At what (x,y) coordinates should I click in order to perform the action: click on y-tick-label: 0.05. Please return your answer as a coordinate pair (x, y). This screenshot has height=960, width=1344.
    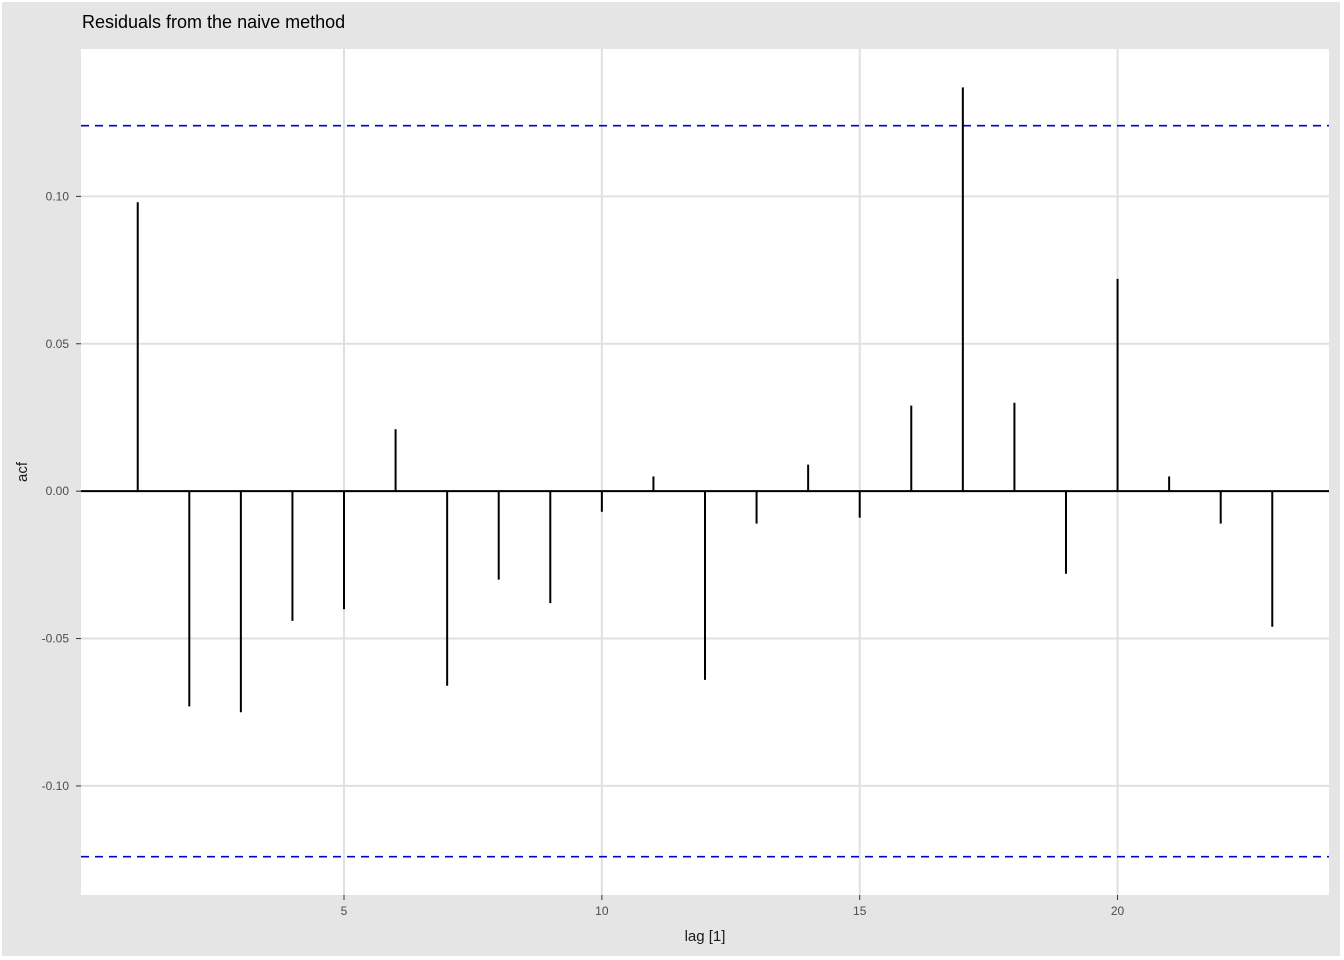
    Looking at the image, I should click on (58, 344).